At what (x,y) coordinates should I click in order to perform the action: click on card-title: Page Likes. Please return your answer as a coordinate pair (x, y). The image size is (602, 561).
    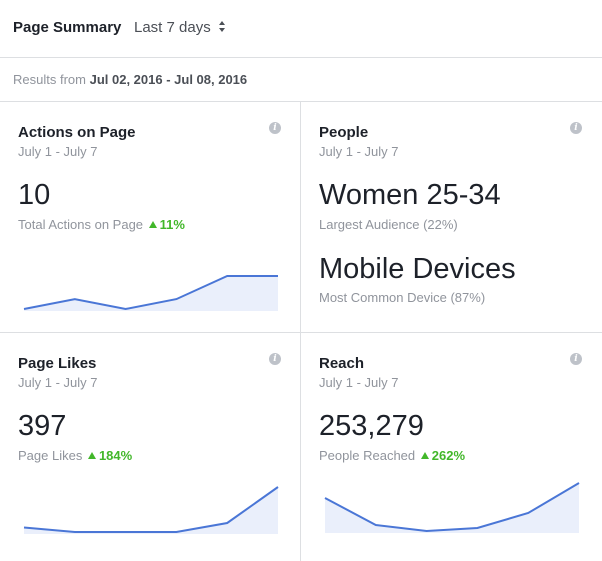
    Looking at the image, I should click on (57, 363).